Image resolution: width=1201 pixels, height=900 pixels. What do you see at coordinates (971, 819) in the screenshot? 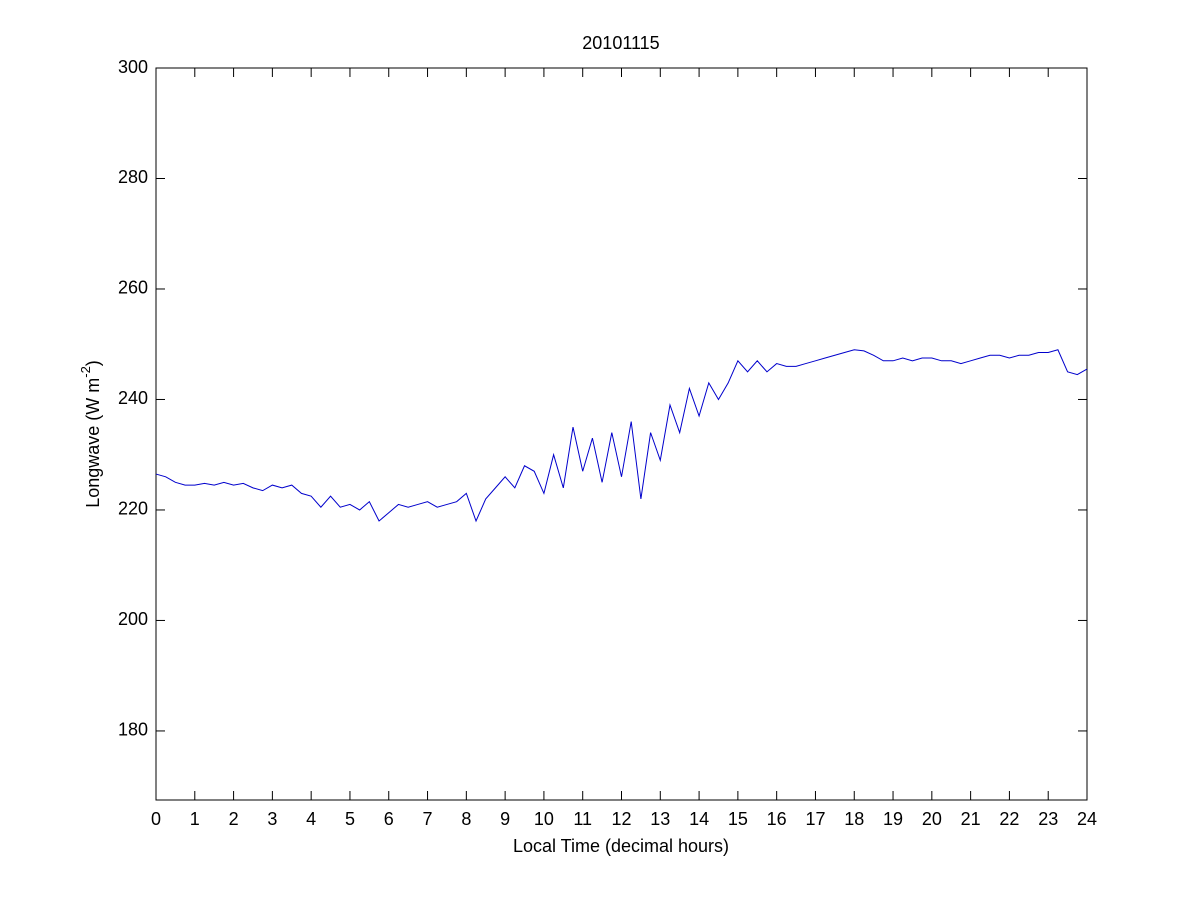
I see `x-tick-label: 21` at bounding box center [971, 819].